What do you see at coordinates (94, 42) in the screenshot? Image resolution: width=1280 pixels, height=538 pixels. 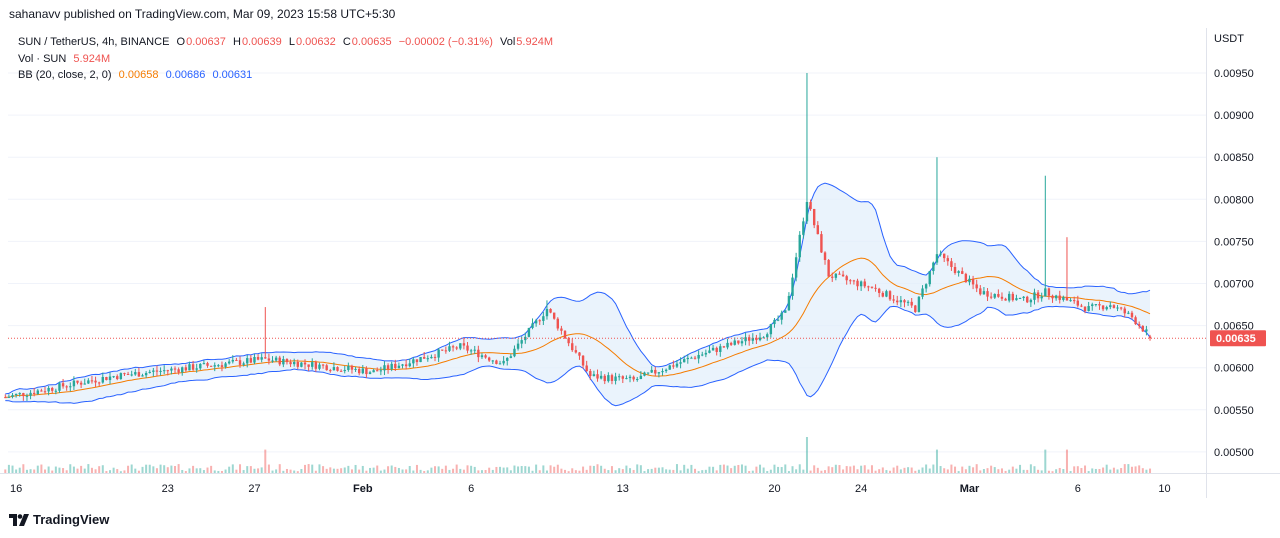 I see `legend-symbol: SUN / TetherUS, 4h, BINANCE` at bounding box center [94, 42].